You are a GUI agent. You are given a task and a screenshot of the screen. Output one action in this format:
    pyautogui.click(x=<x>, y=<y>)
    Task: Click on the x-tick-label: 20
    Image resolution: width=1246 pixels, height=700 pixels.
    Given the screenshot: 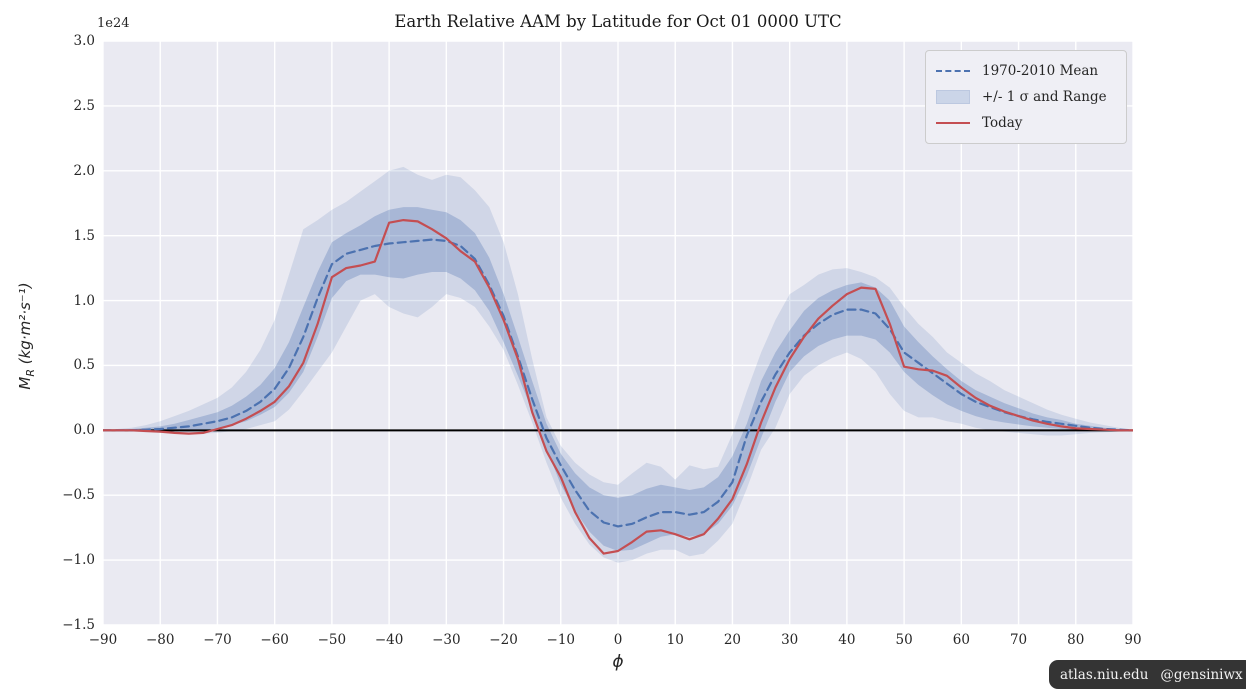 What is the action you would take?
    pyautogui.click(x=732, y=640)
    